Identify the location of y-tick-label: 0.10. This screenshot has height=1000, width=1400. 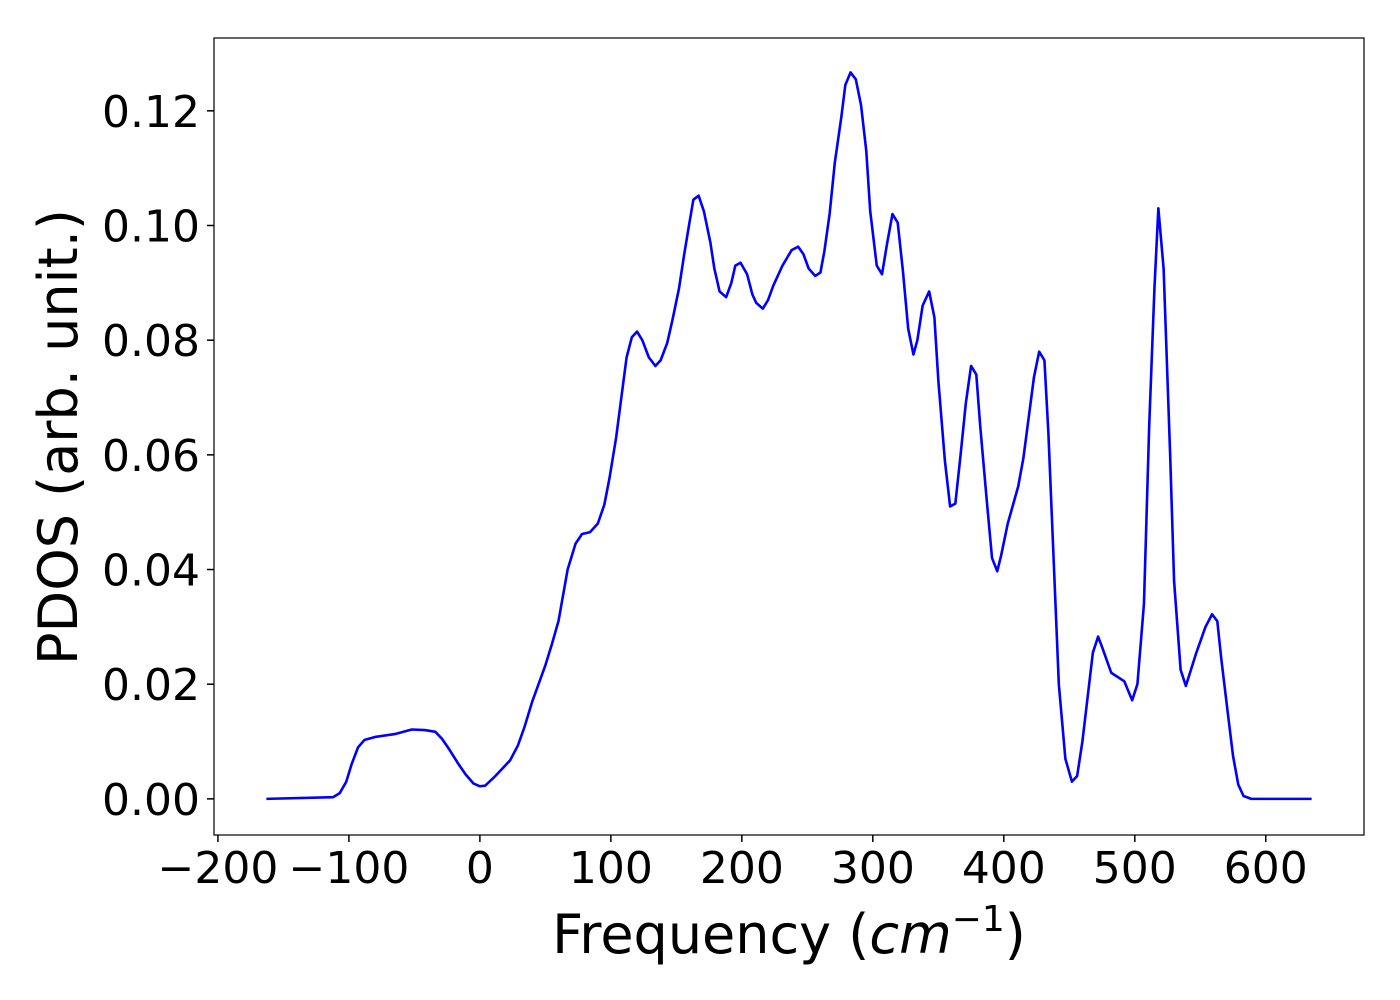
(151, 226).